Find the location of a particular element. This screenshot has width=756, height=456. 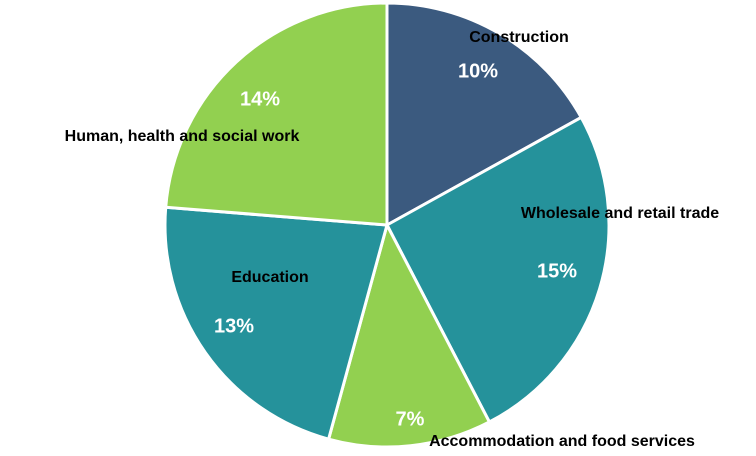

slice-name: Construction is located at coordinates (519, 37).